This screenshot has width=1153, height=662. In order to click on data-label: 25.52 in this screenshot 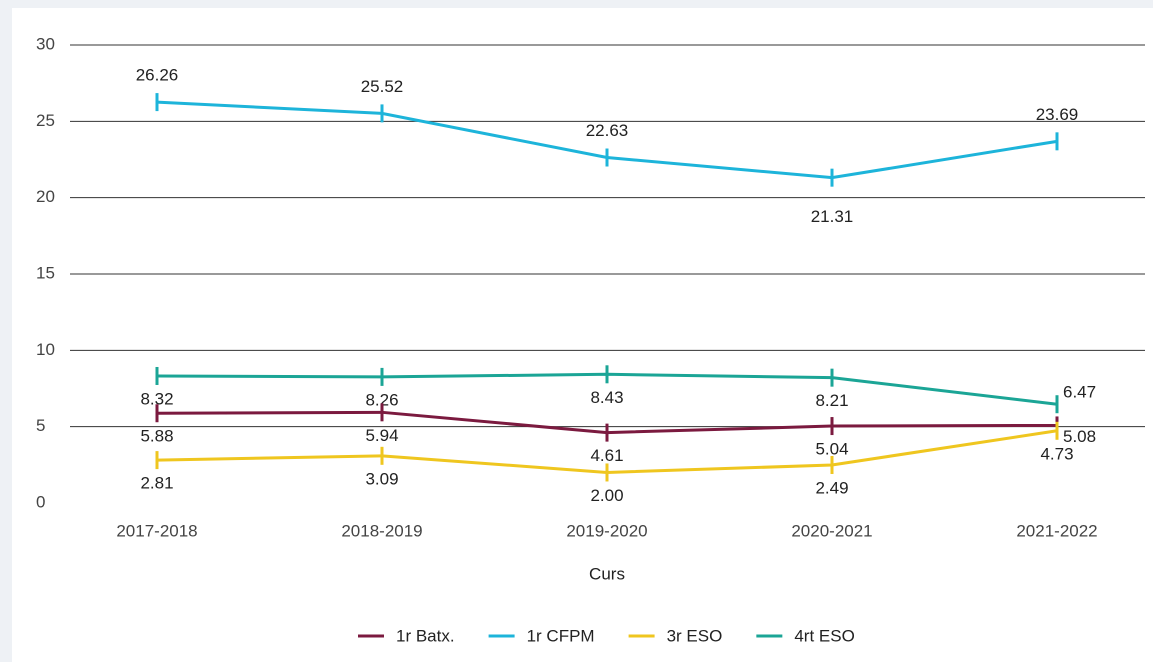, I will do `click(382, 86)`.